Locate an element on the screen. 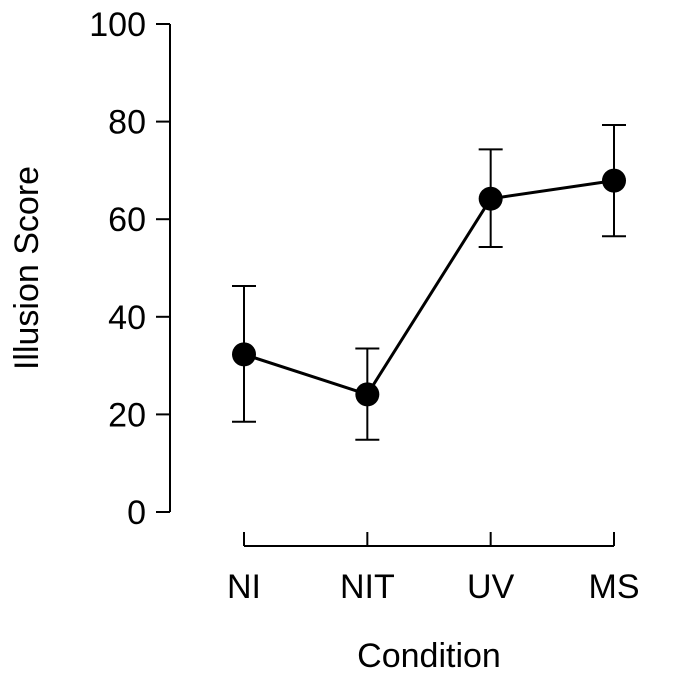  y-tick-label: 20 is located at coordinates (127, 415).